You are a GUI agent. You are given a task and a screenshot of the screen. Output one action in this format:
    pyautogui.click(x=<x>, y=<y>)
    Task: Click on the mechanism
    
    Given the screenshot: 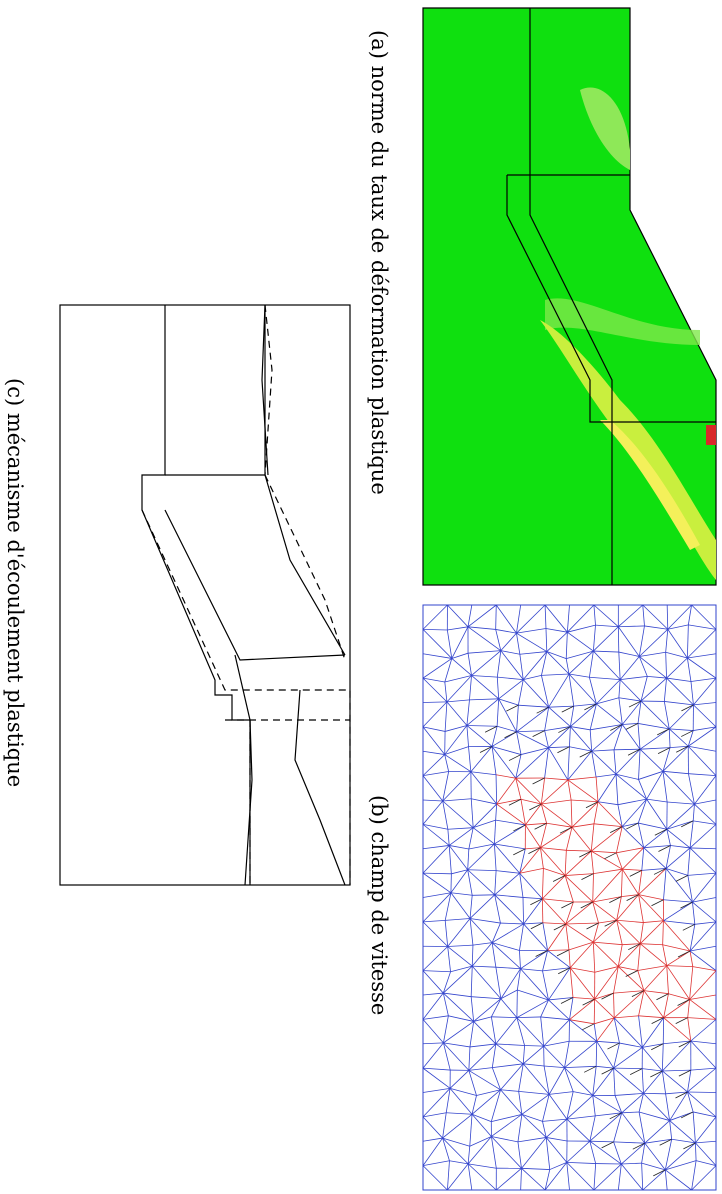 What is the action you would take?
    pyautogui.click(x=255, y=585)
    